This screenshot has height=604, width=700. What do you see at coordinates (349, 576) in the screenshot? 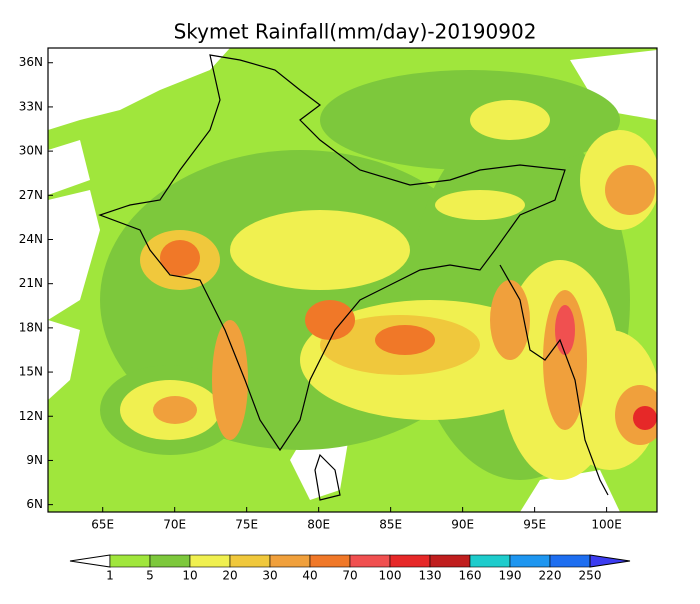
I see `colorbar-label: 70` at bounding box center [349, 576].